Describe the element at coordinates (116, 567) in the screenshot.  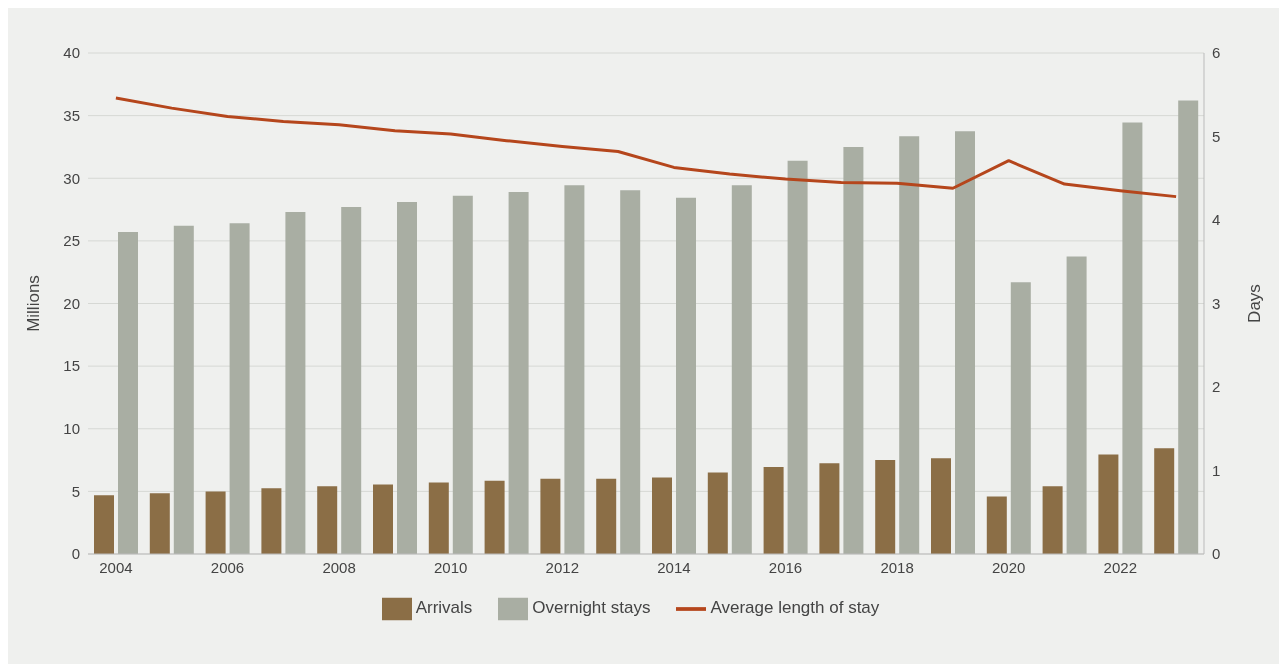
I see `x-tick-label: 2004` at that location.